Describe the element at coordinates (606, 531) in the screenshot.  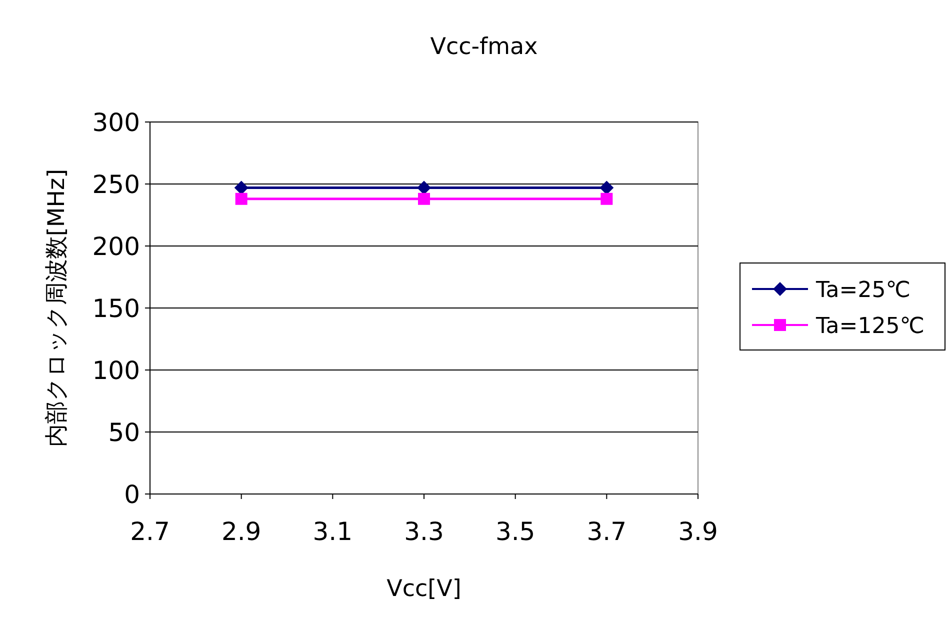
I see `x-tick-label: 3.7` at that location.